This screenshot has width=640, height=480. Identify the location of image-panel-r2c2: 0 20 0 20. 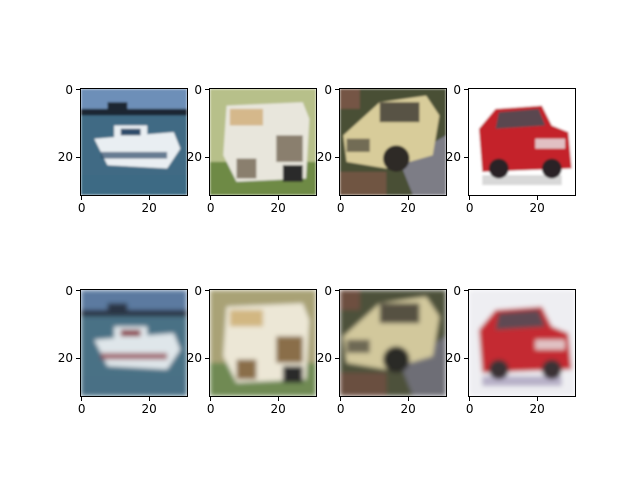
(263, 343).